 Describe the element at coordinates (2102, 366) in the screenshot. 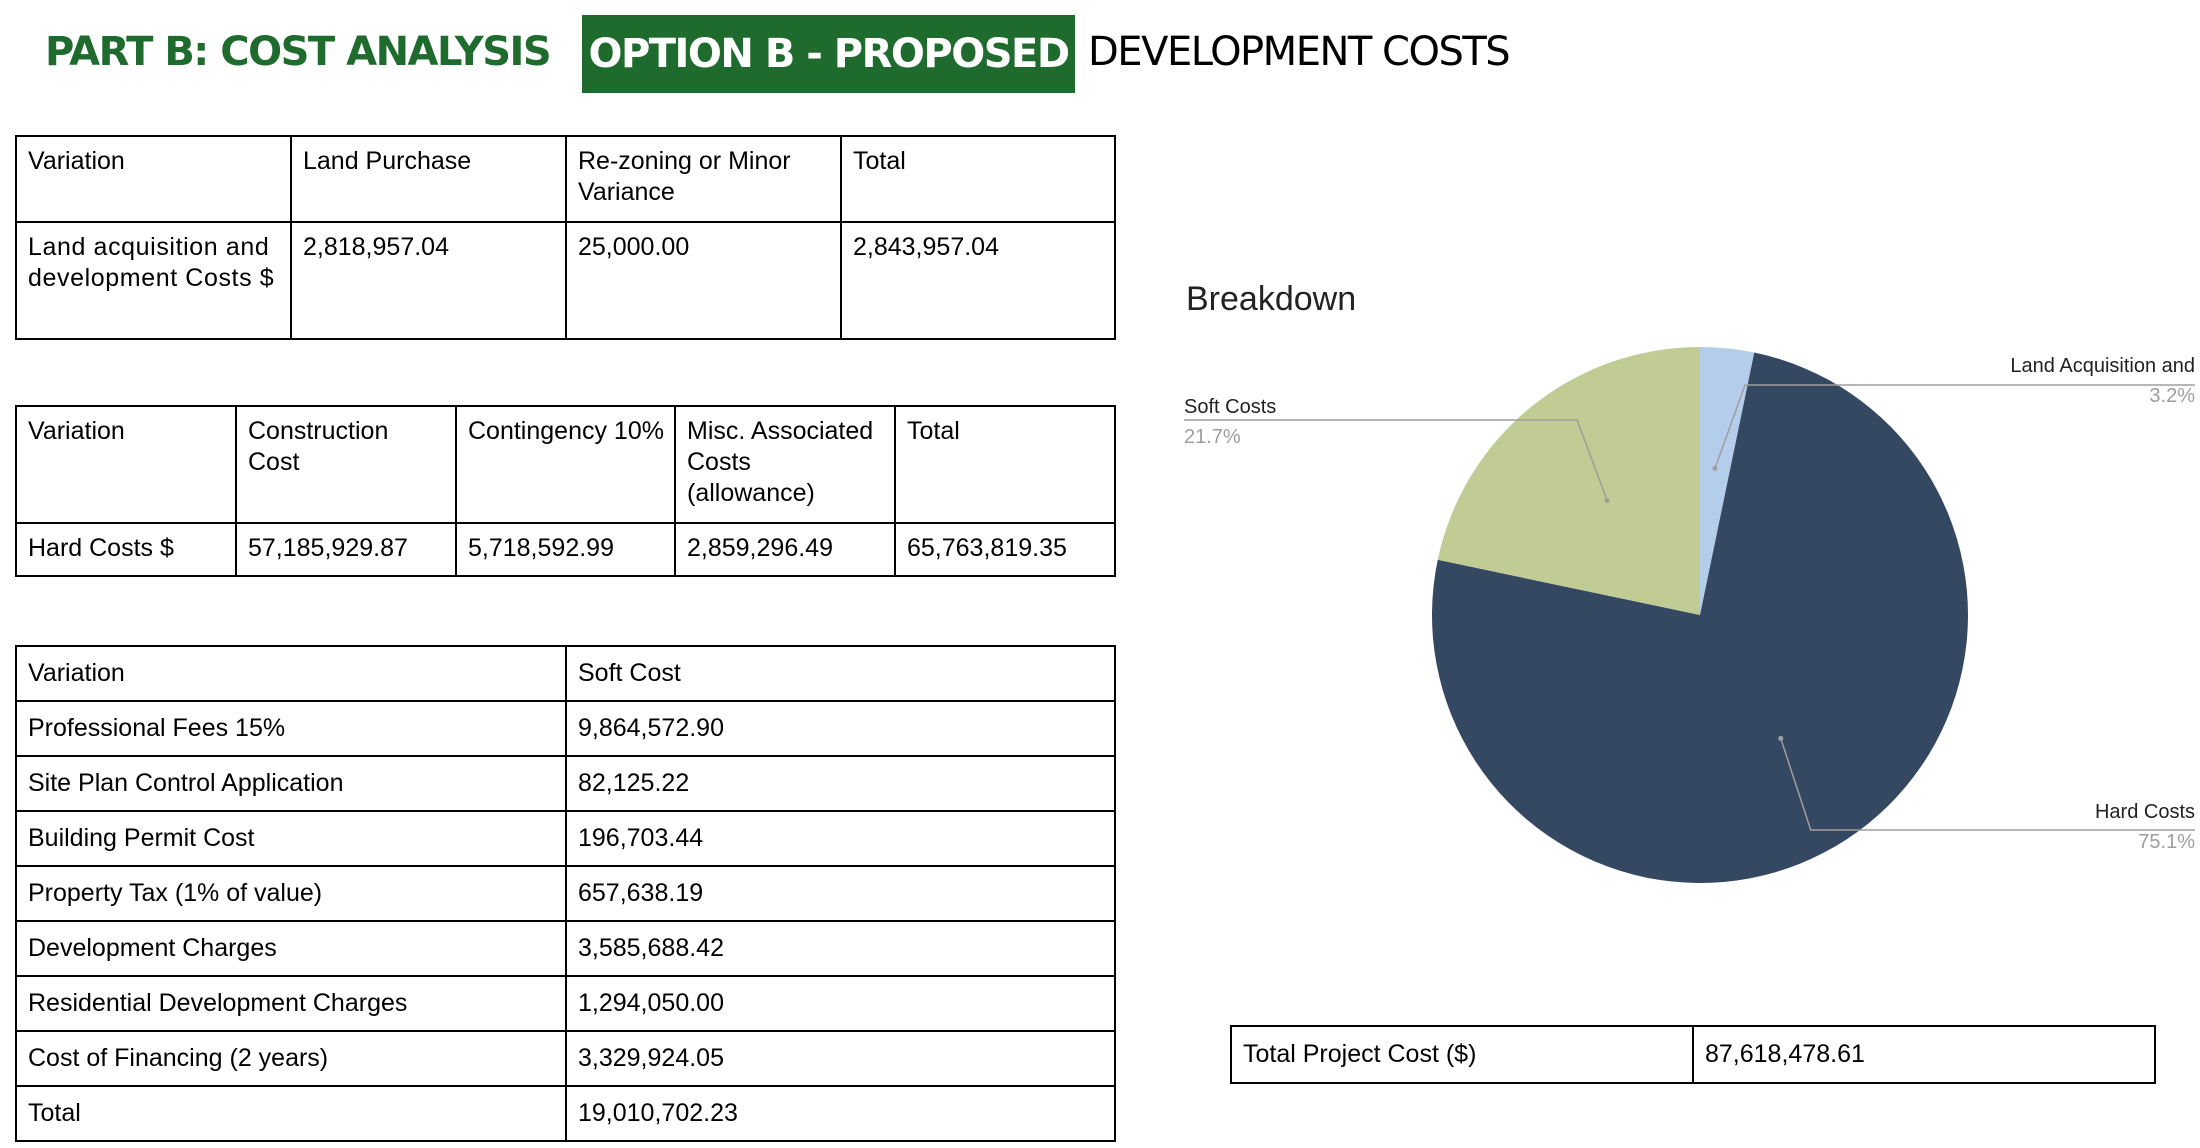

I see `slice-label: Land Acquisition and` at that location.